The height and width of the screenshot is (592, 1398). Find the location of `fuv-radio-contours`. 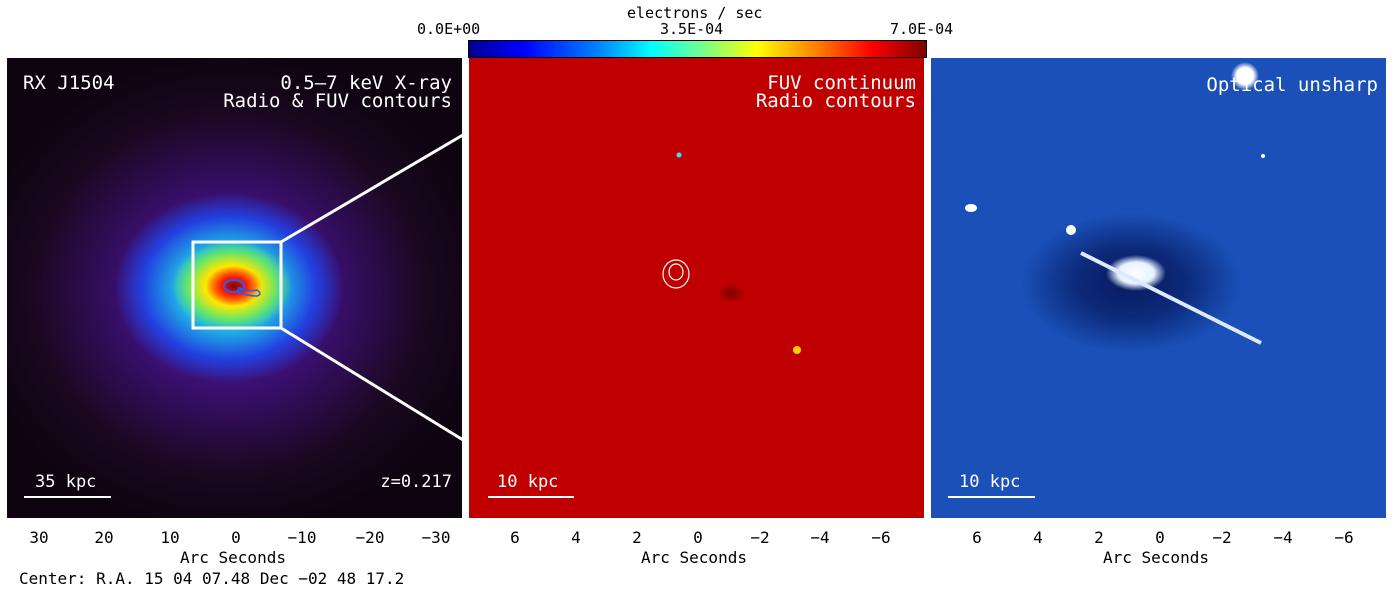

fuv-radio-contours is located at coordinates (731, 253).